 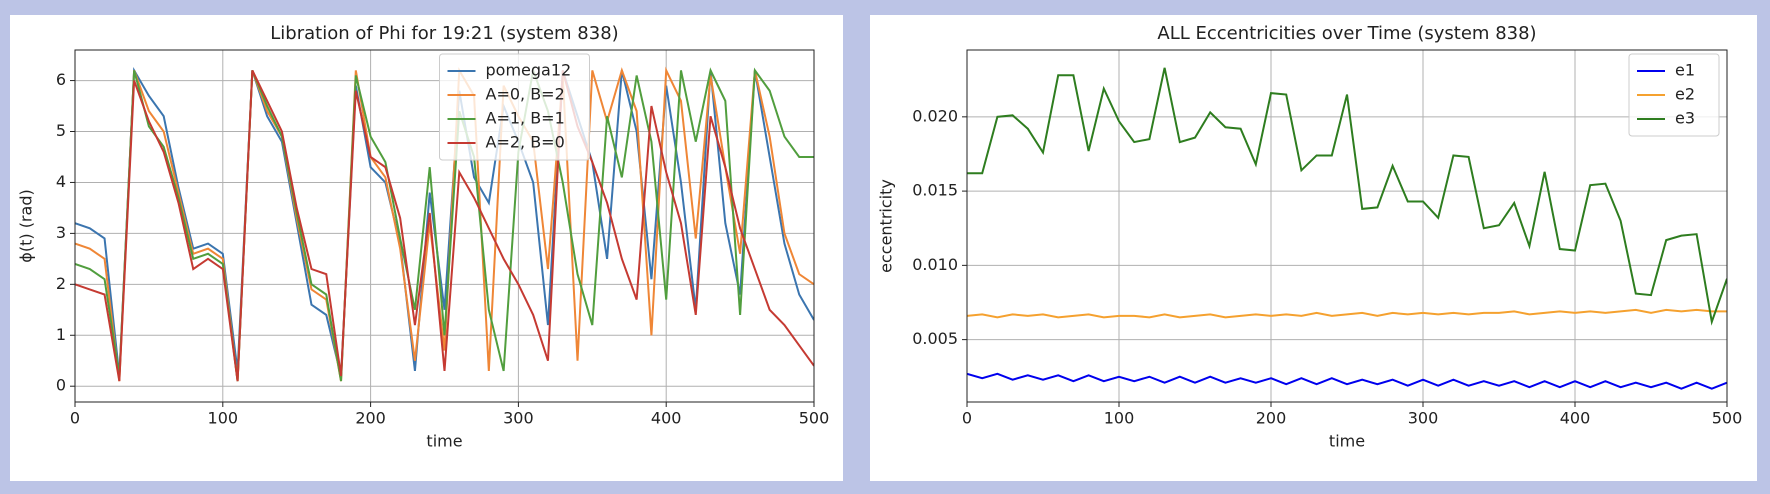 I want to click on y-axis-label: ϕ(t) (rad), so click(x=26, y=225).